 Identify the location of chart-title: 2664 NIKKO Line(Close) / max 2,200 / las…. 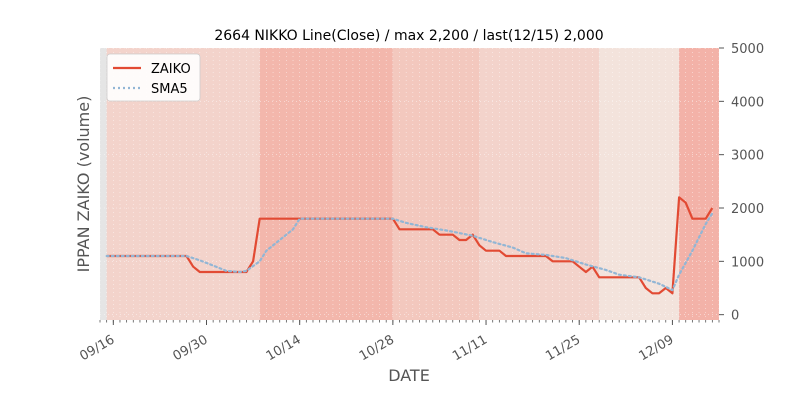
(408, 36).